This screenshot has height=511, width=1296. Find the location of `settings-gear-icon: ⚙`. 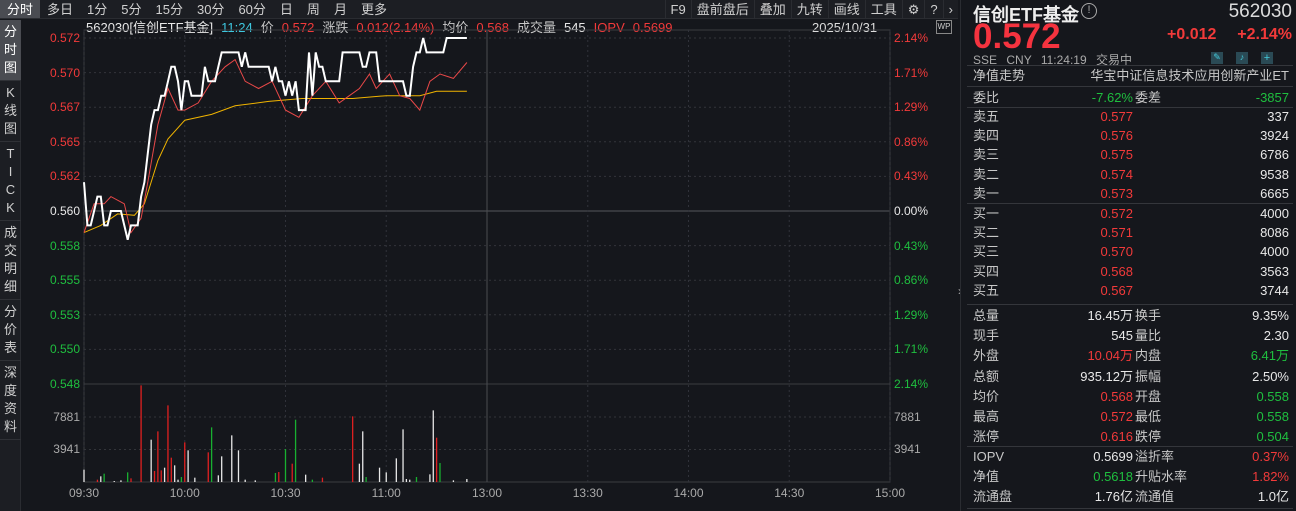

settings-gear-icon: ⚙ is located at coordinates (913, 9).